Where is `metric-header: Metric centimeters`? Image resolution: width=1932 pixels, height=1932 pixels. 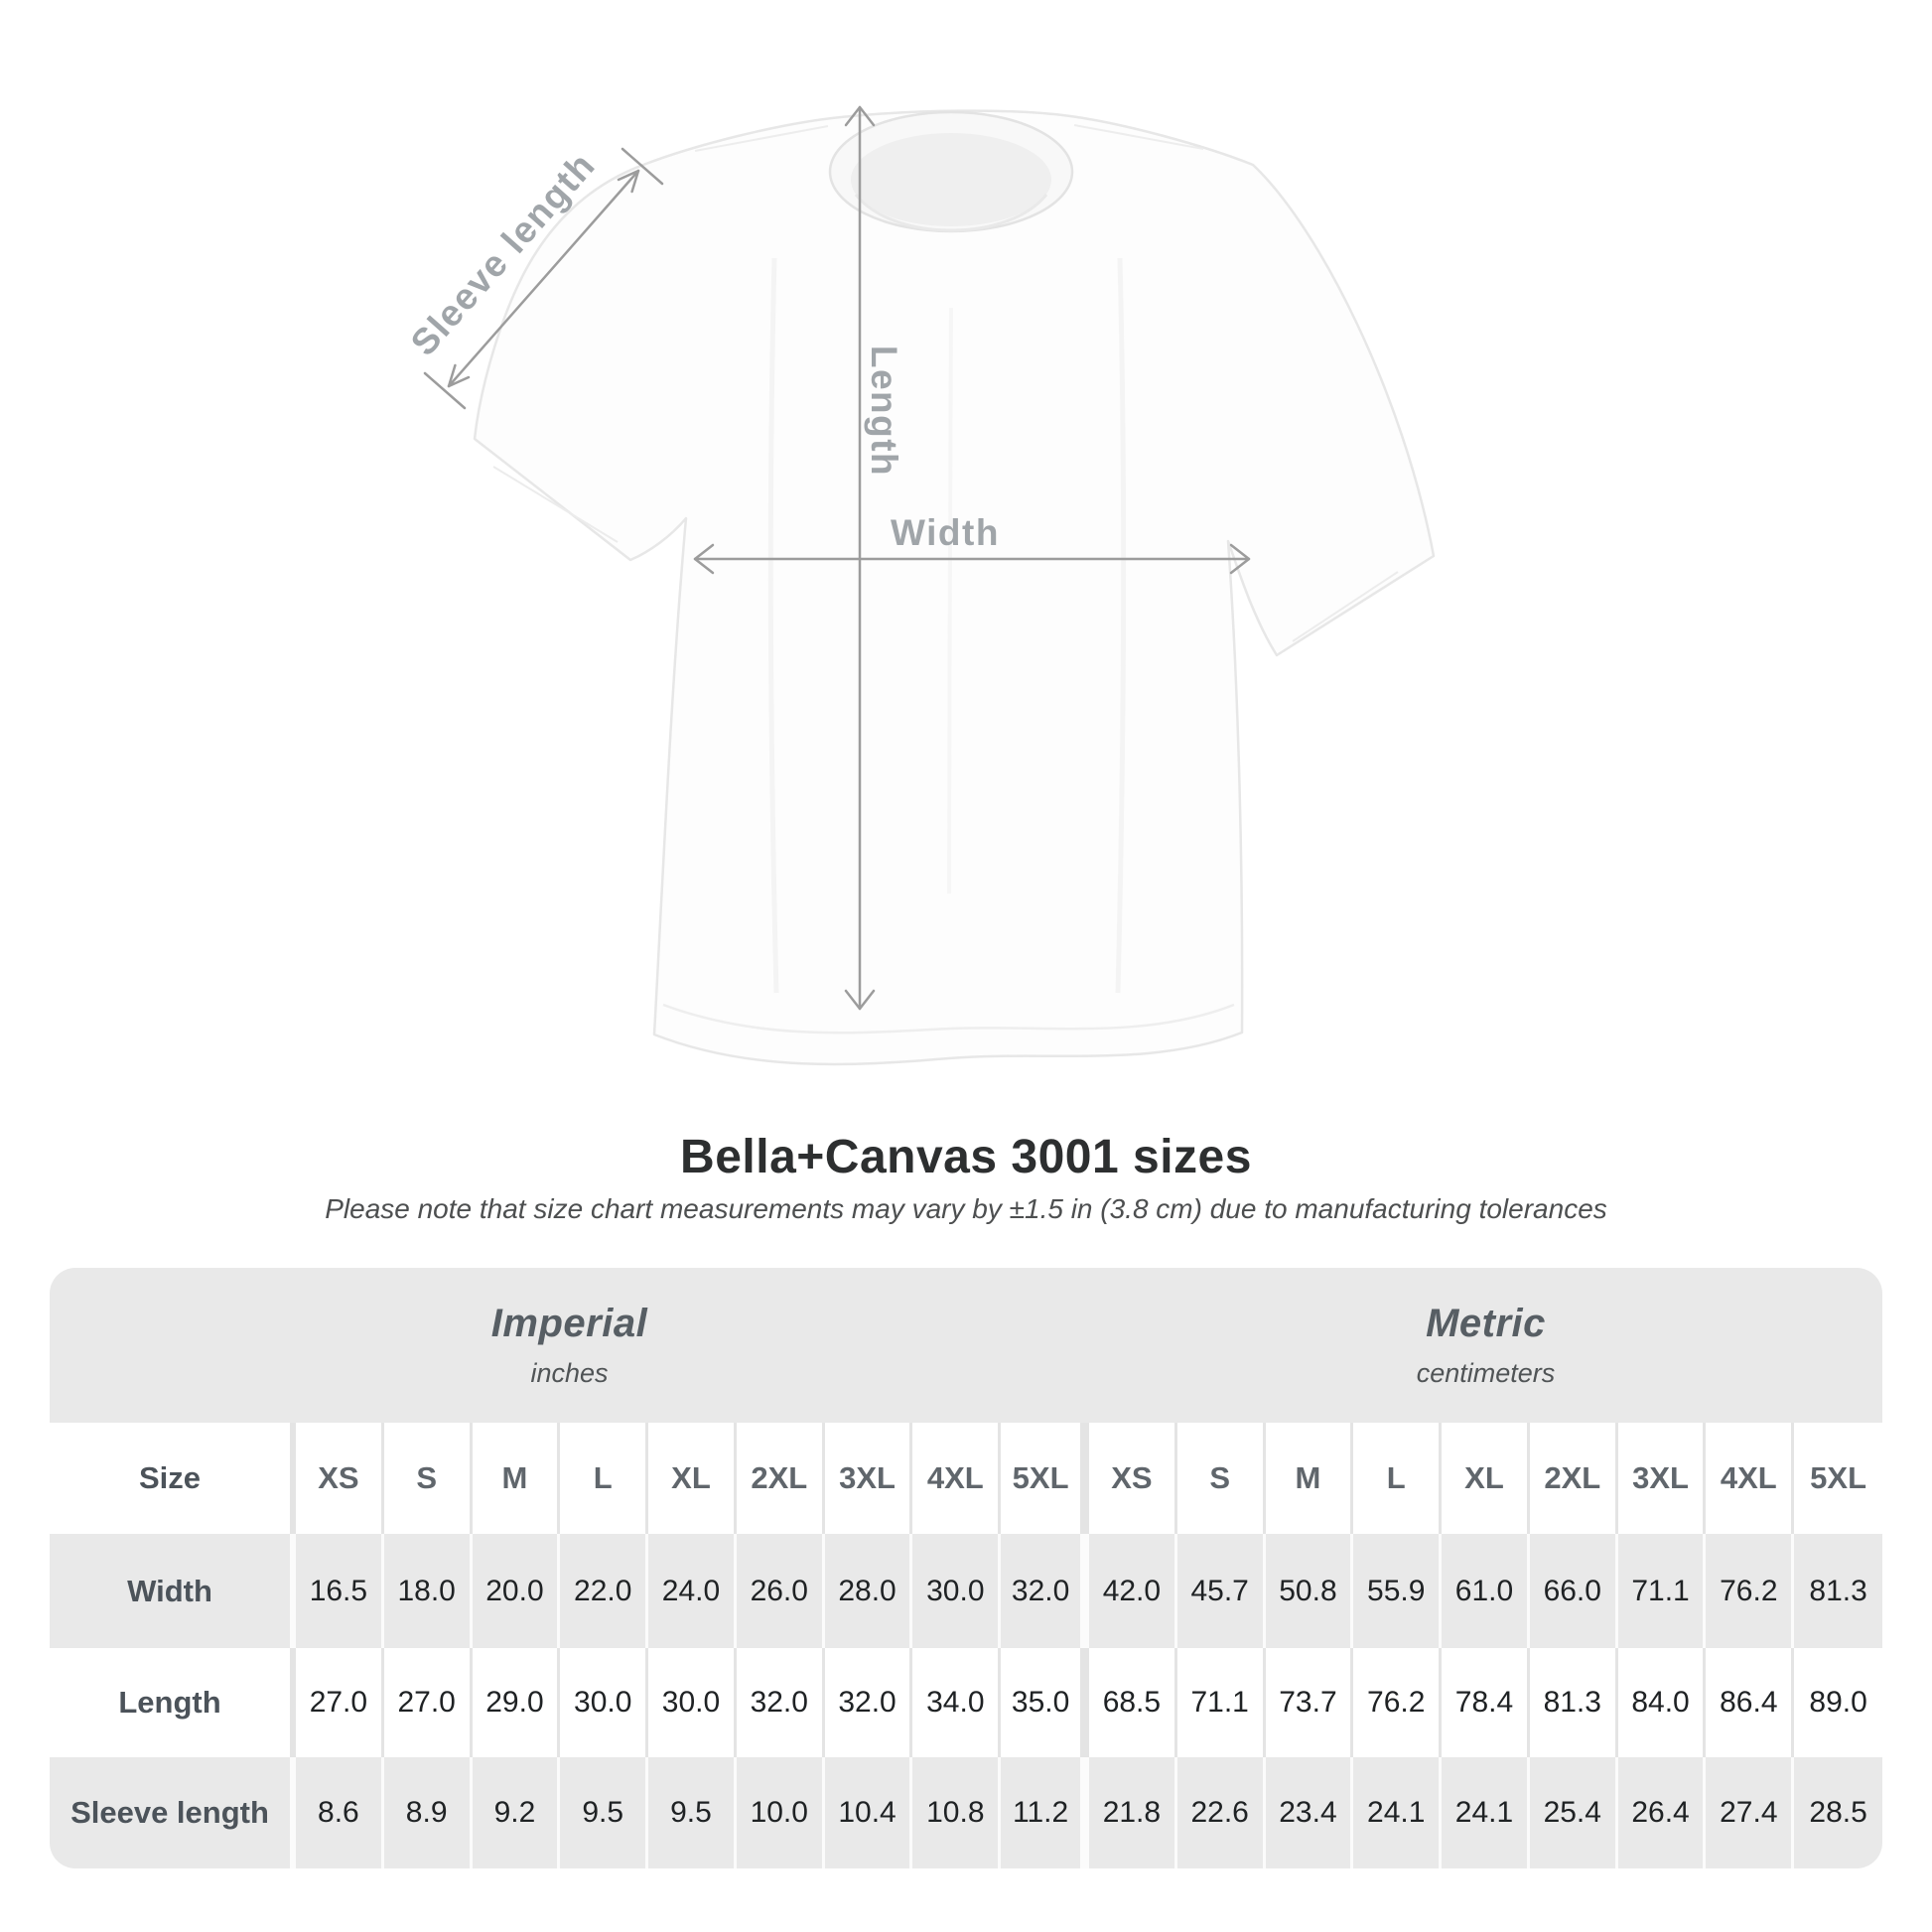
metric-header: Metric centimeters is located at coordinates (1486, 1345).